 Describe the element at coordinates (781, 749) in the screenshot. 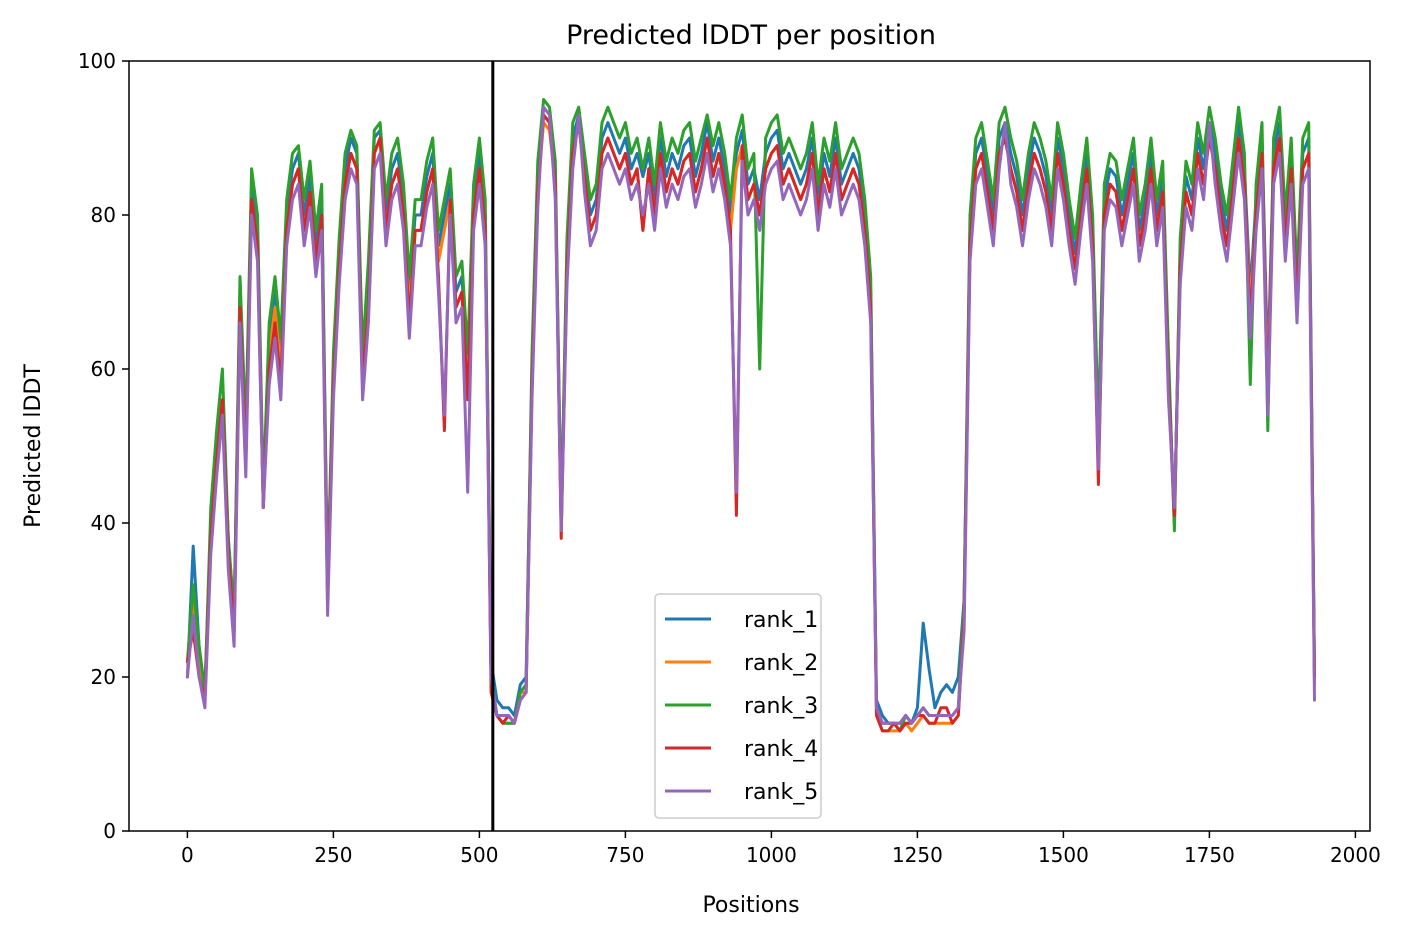

I see `legend-label-rank_4: rank_4` at that location.